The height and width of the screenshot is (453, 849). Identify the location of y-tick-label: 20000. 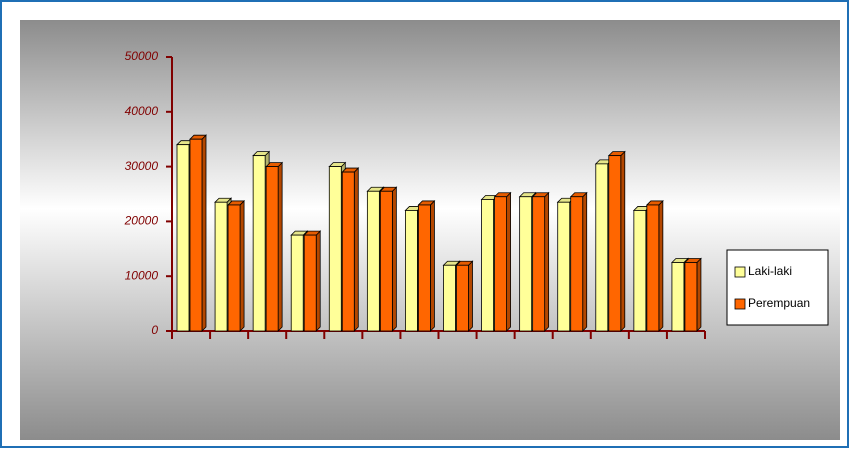
(141, 221).